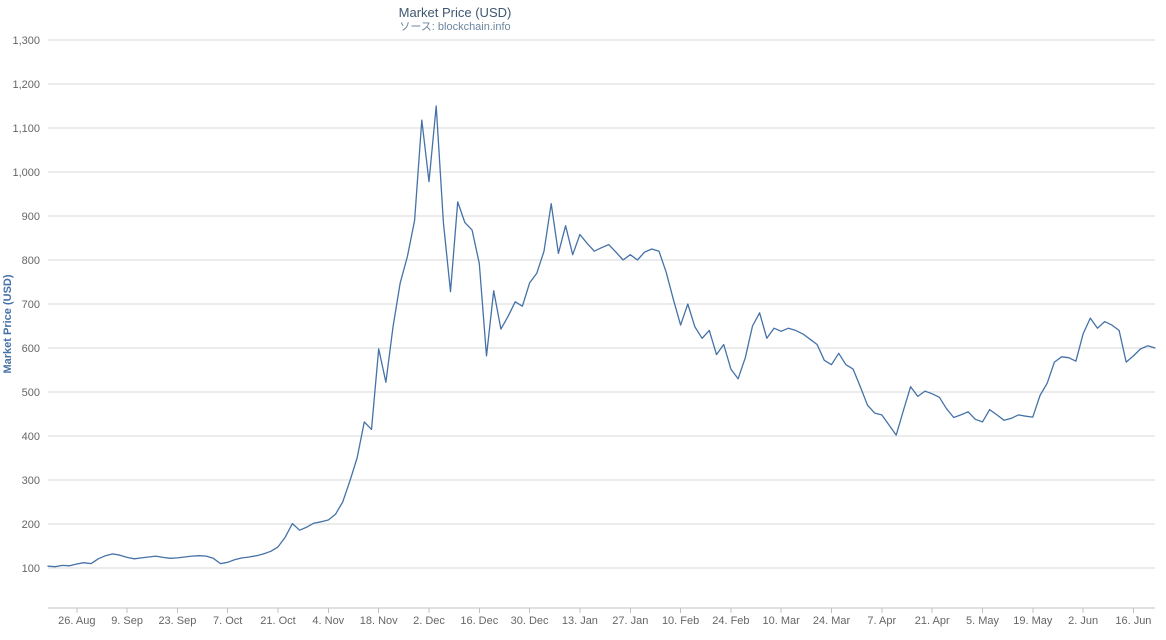  I want to click on y-tick-label: 1,000, so click(26, 173).